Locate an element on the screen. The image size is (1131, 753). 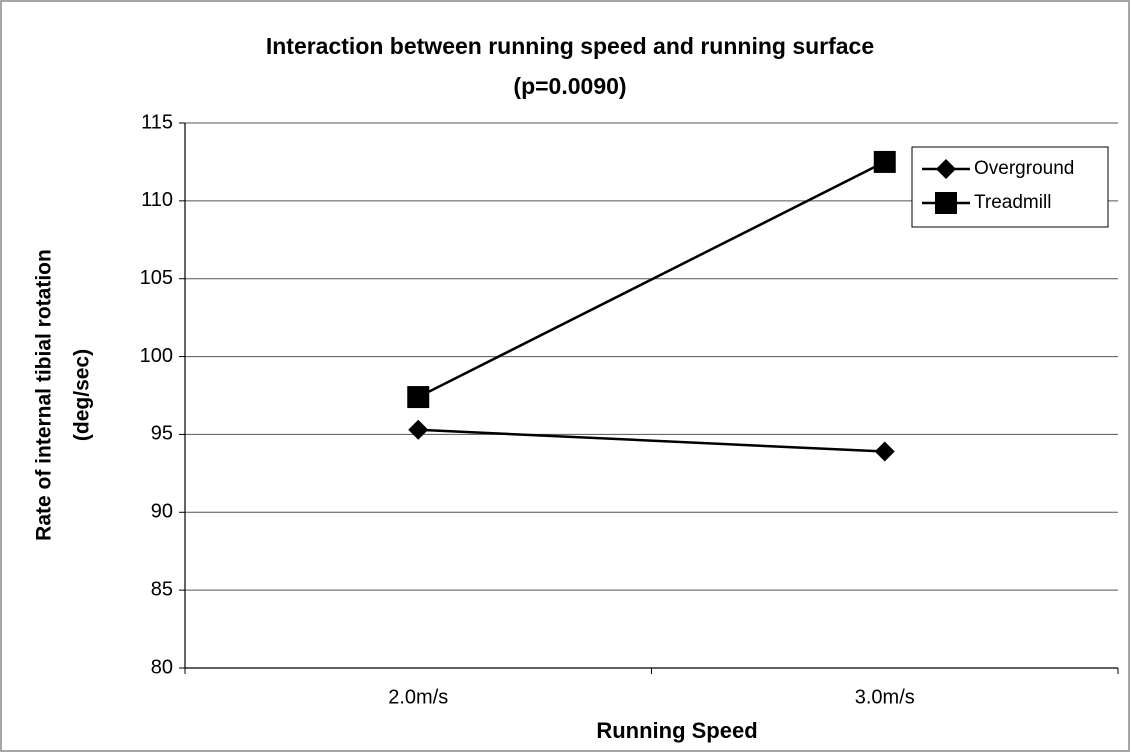
y-axis-label: (deg/sec) is located at coordinates (82, 395).